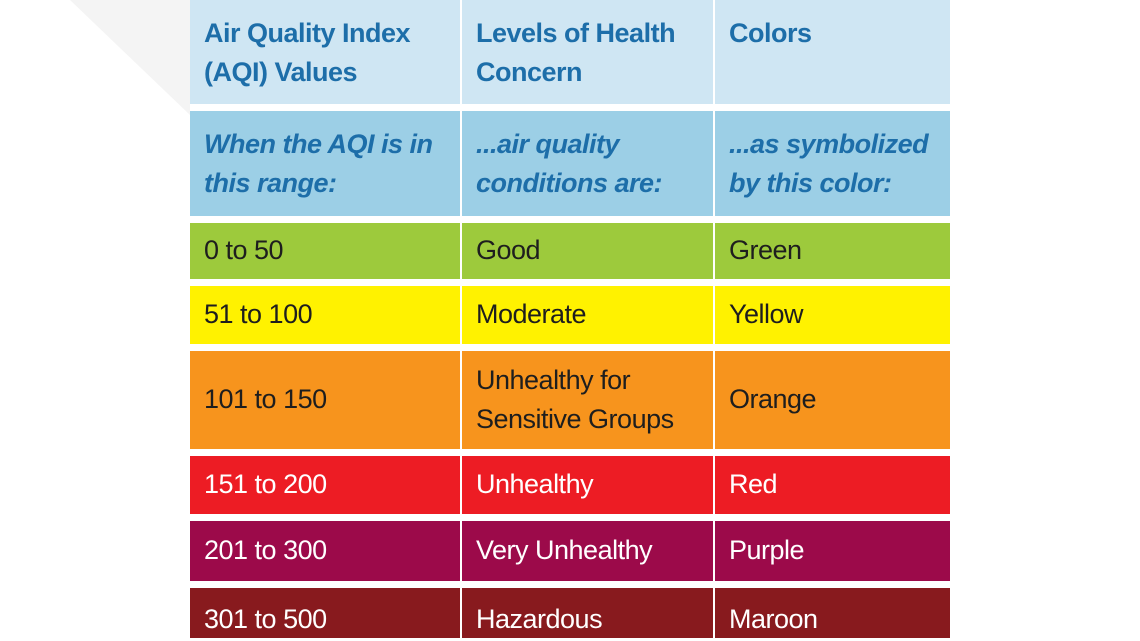  I want to click on subheader-conditions: ...air quality conditions are:, so click(587, 163).